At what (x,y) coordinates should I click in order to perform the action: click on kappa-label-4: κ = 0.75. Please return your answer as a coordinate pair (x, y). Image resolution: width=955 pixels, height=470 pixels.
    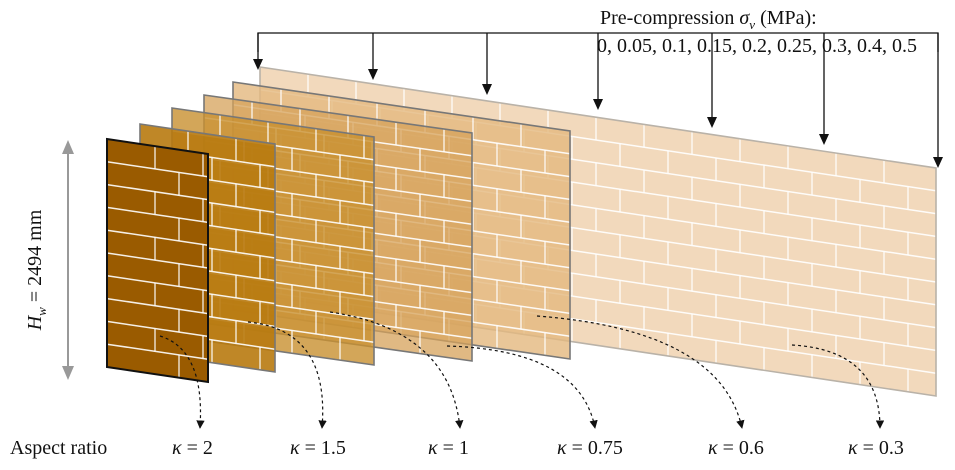
    Looking at the image, I should click on (590, 448).